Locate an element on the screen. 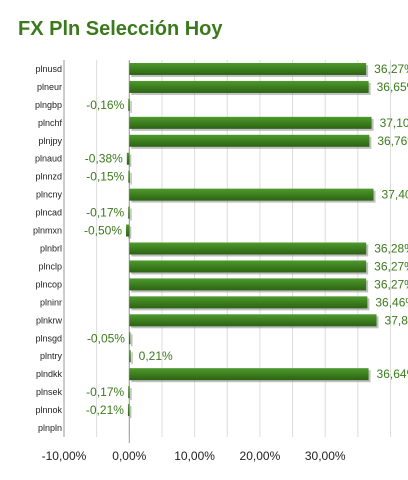 This screenshot has width=408, height=480. bar-plntry is located at coordinates (130, 356).